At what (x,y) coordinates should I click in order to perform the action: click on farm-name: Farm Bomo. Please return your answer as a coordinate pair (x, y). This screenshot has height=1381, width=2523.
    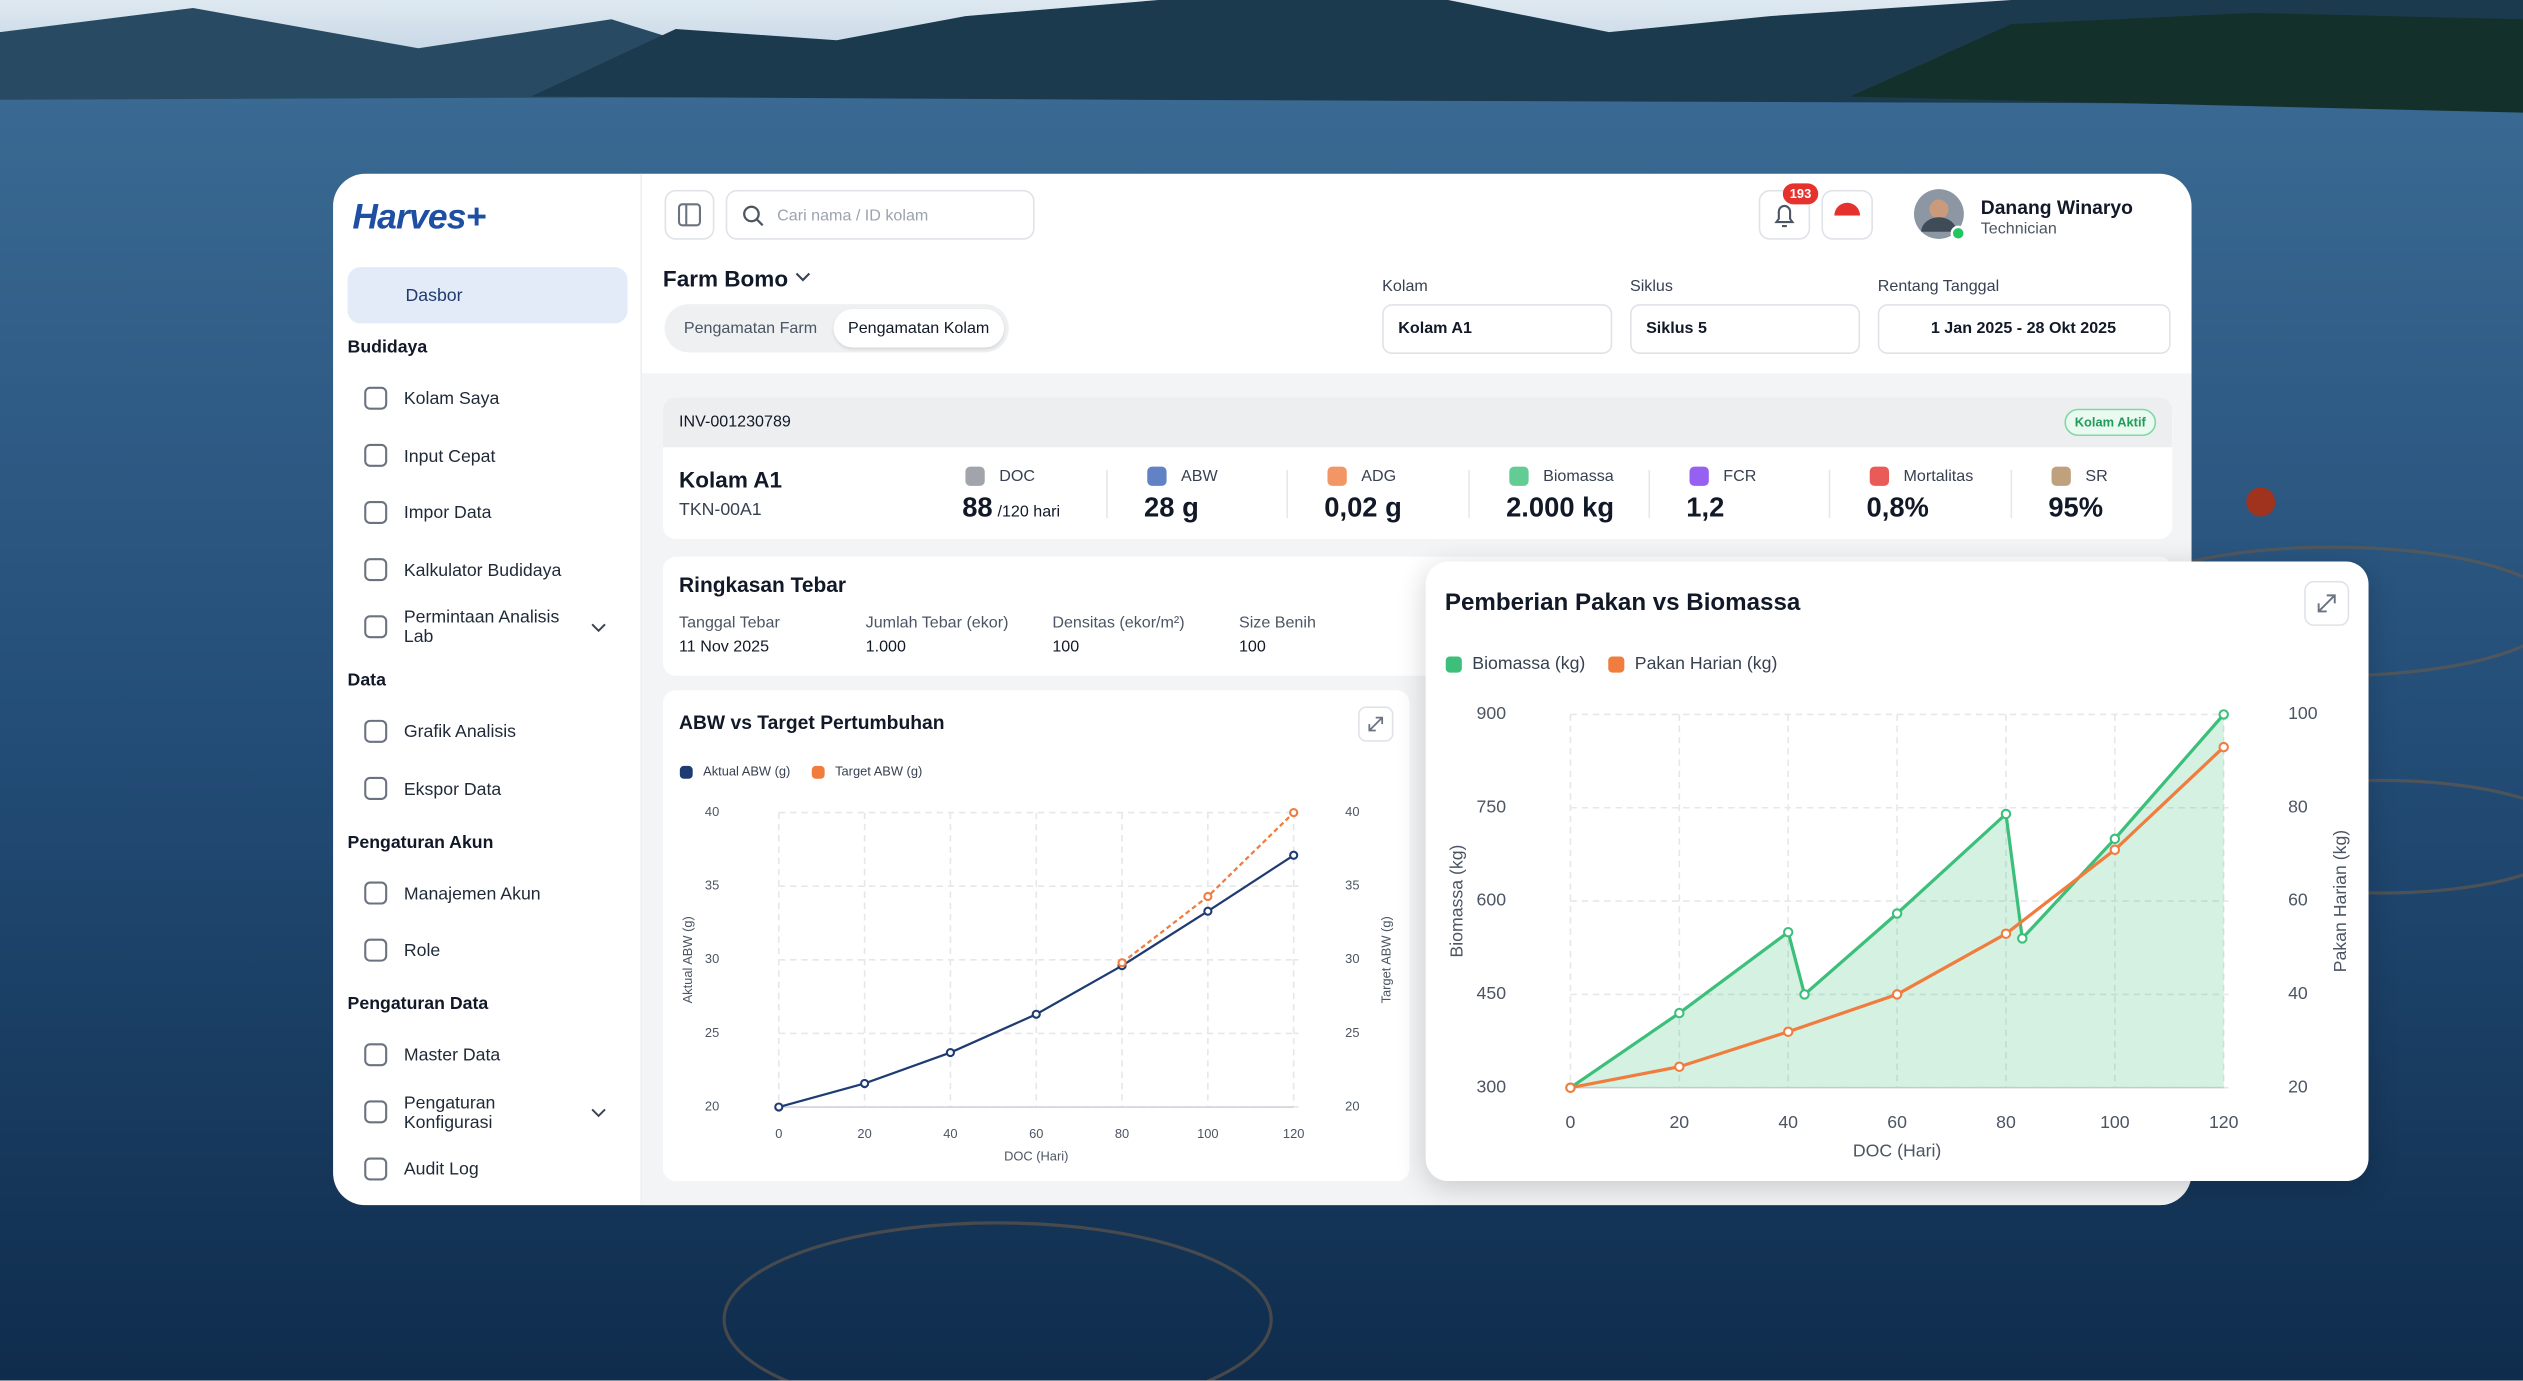
    Looking at the image, I should click on (725, 278).